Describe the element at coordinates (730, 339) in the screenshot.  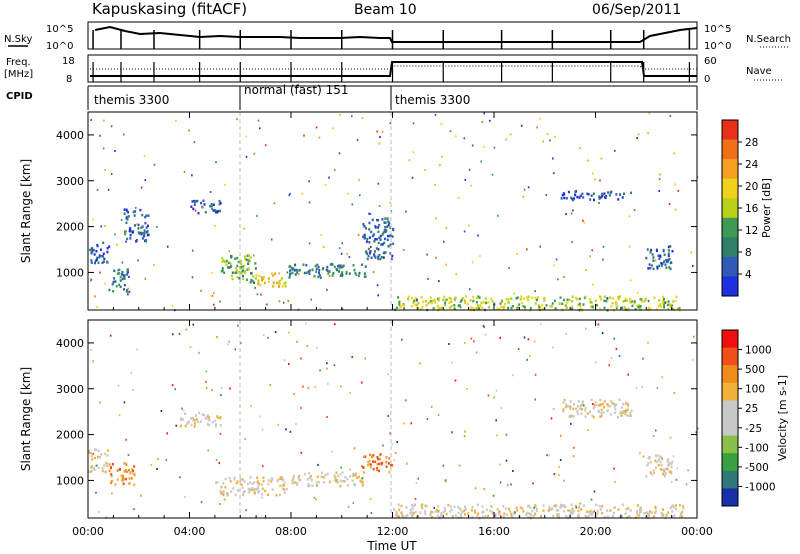
I see `velocity-colorbar-band` at that location.